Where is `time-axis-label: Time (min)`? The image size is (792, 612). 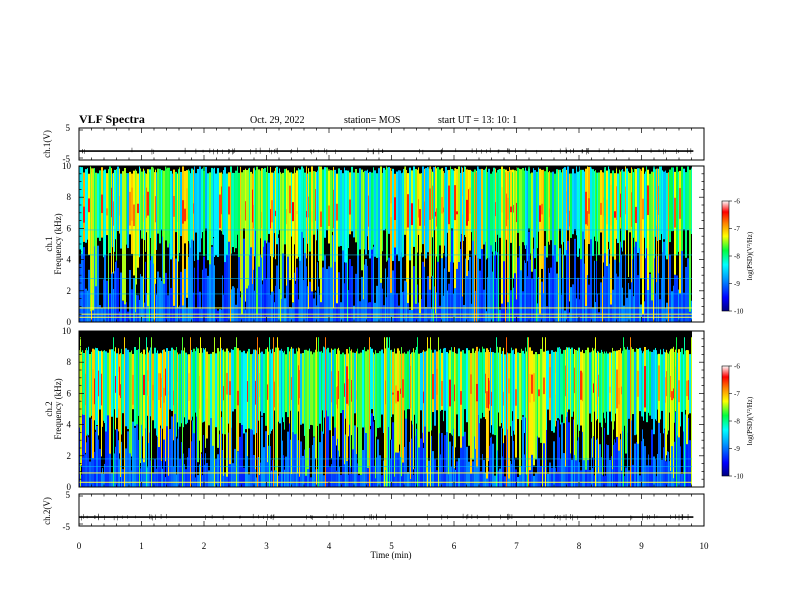 time-axis-label: Time (min) is located at coordinates (391, 555).